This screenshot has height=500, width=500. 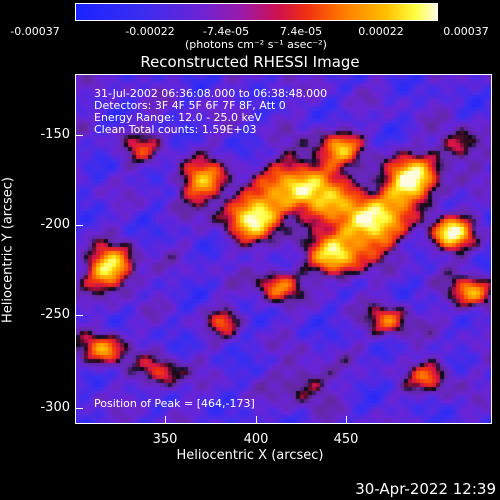 What do you see at coordinates (211, 93) in the screenshot?
I see `time-range-annotation: 31-Jul-2002 06:36:08.000 to 06:38:48.000` at bounding box center [211, 93].